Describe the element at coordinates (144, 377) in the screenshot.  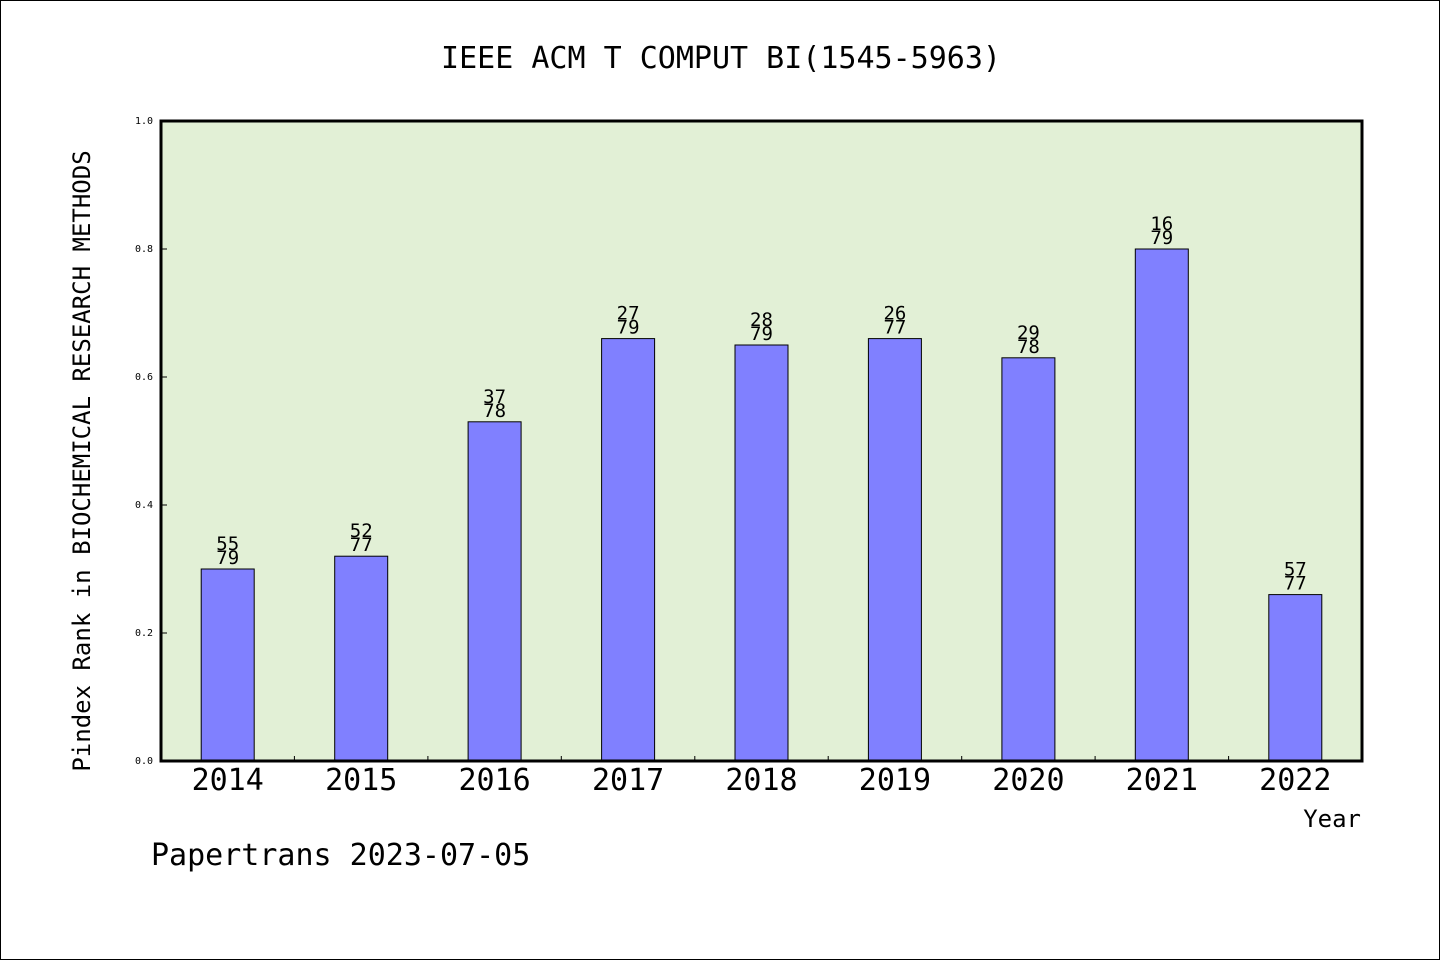
I see `y-tick-label-0.6: 0.6` at that location.